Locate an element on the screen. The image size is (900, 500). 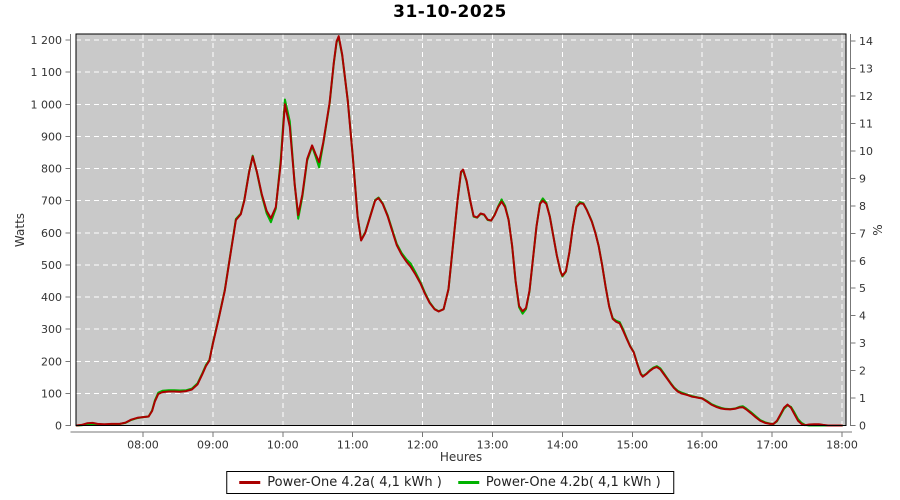
series-a-line-swatch is located at coordinates (250, 482).